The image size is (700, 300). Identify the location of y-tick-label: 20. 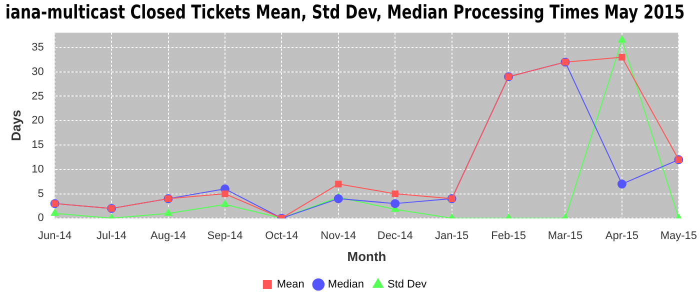
(38, 120).